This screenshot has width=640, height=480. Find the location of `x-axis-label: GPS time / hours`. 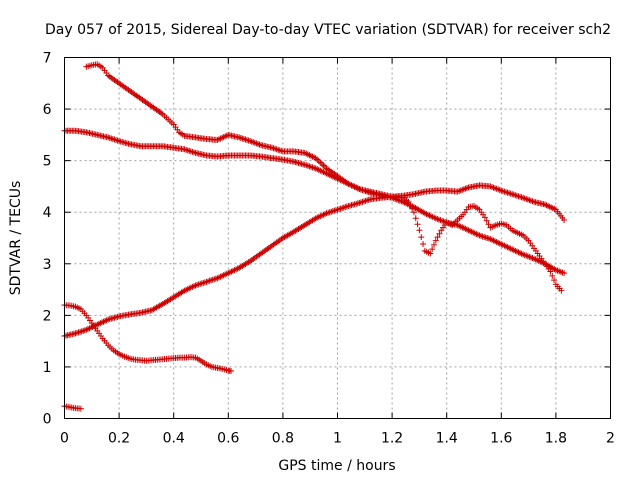

x-axis-label: GPS time / hours is located at coordinates (336, 466).